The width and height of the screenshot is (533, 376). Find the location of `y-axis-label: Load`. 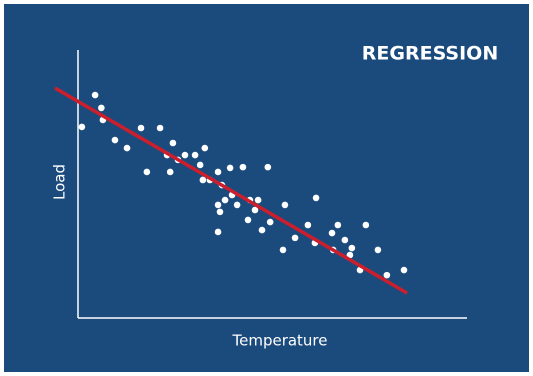

y-axis-label: Load is located at coordinates (60, 182).